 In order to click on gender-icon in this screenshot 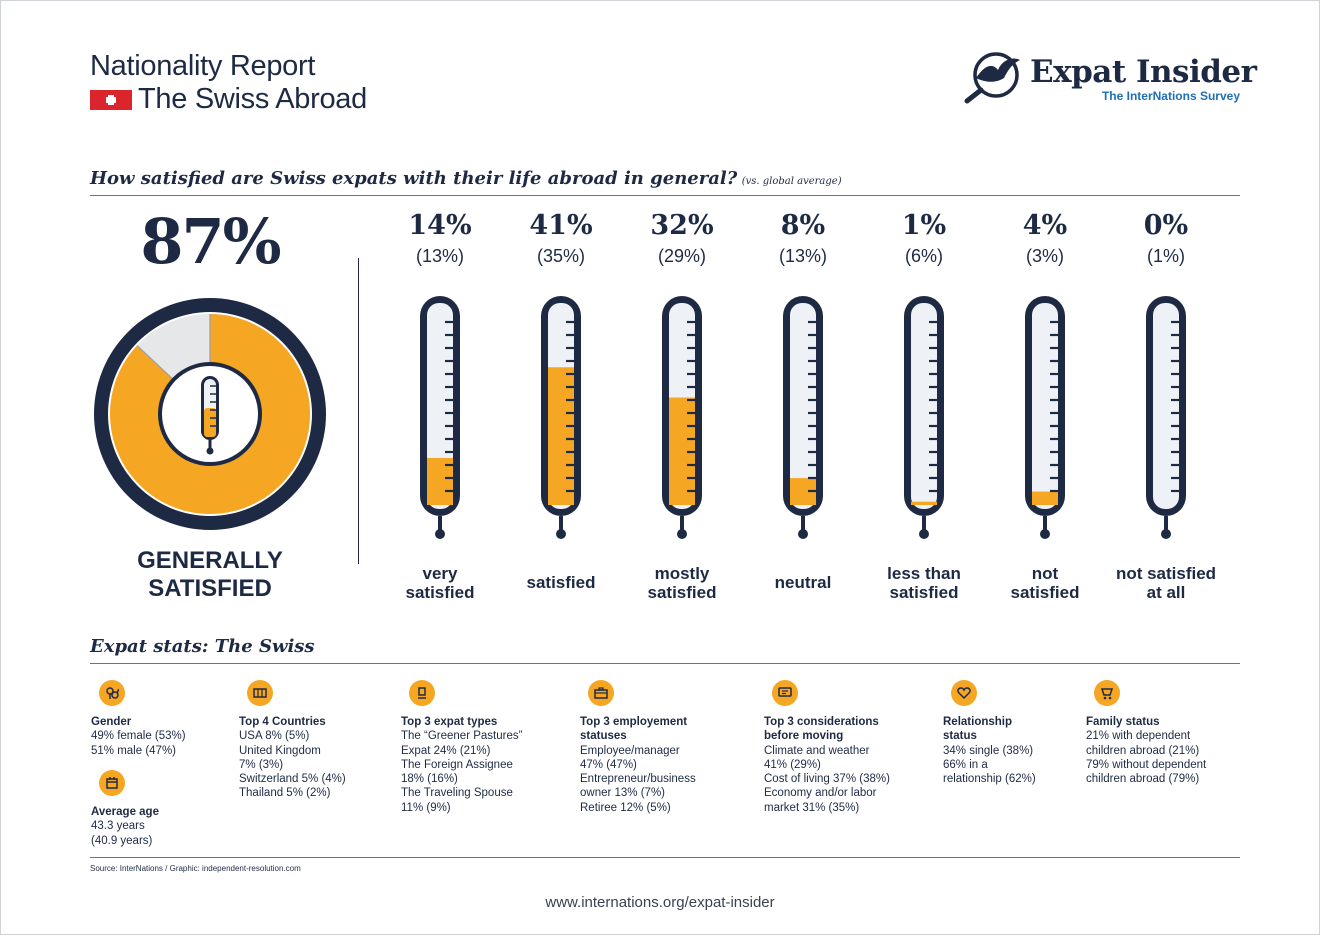, I will do `click(112, 693)`.